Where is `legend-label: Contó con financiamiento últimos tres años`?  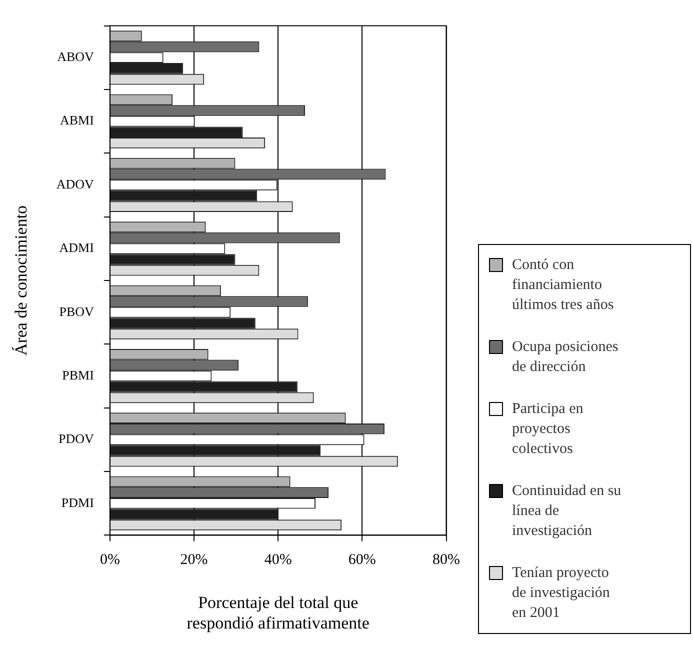 legend-label: Contó con financiamiento últimos tres años is located at coordinates (563, 285).